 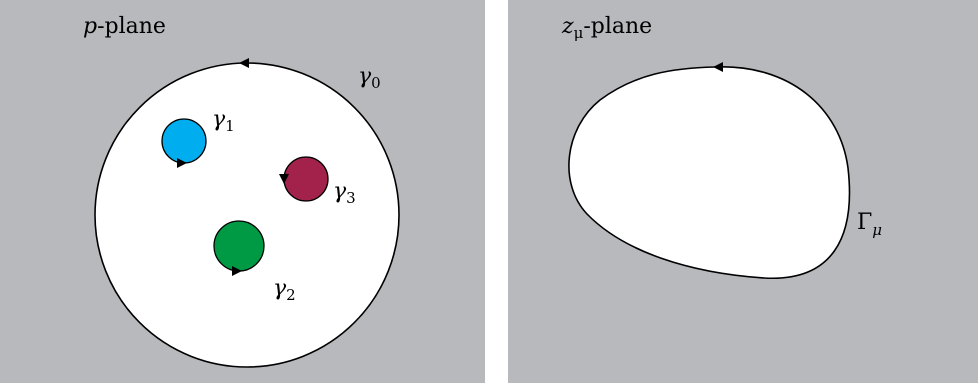 What do you see at coordinates (869, 224) in the screenshot?
I see `gamma-mu-label: Γμ` at bounding box center [869, 224].